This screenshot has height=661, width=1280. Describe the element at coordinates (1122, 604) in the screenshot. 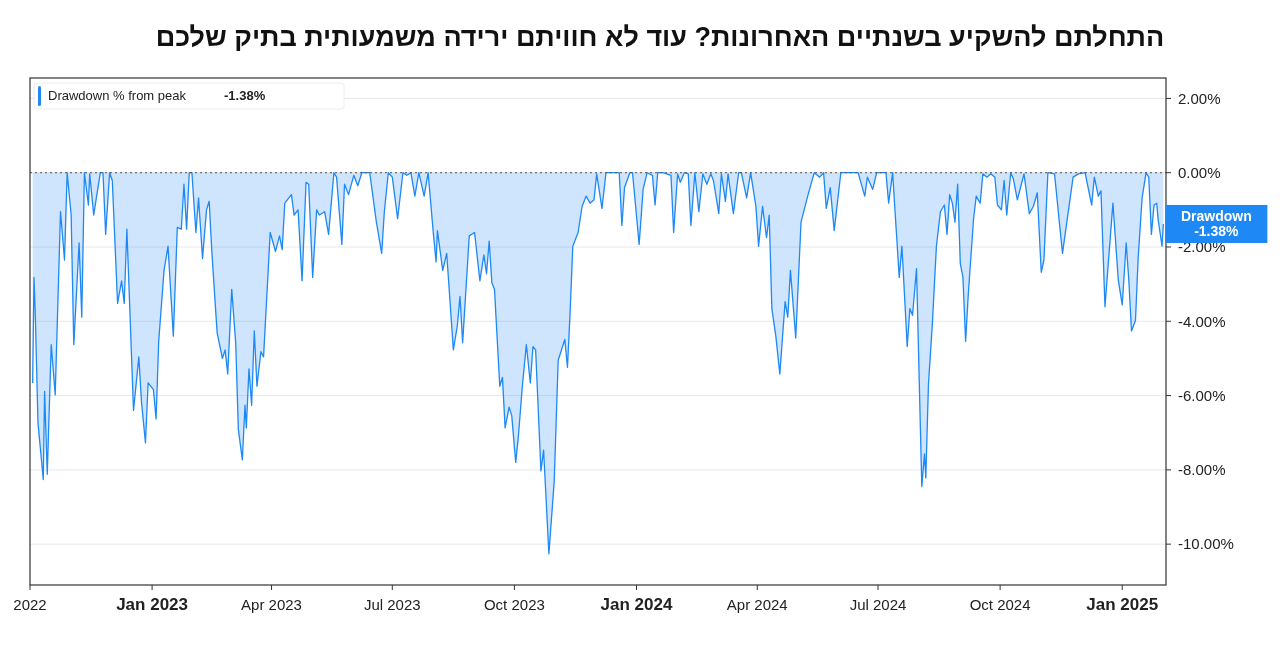

I see `x-tick-label: Jan 2025` at that location.